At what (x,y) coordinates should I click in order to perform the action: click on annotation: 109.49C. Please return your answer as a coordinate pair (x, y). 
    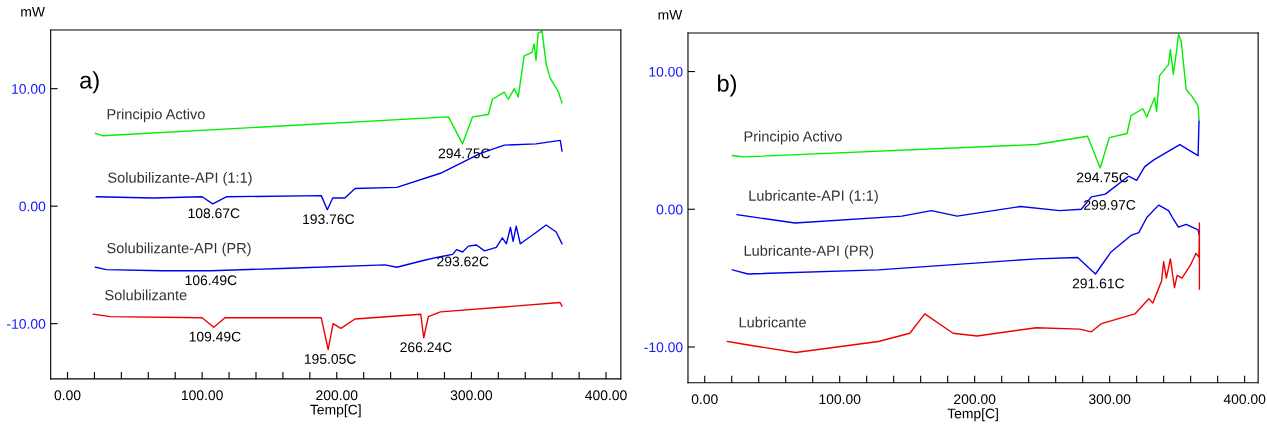
    Looking at the image, I should click on (215, 336).